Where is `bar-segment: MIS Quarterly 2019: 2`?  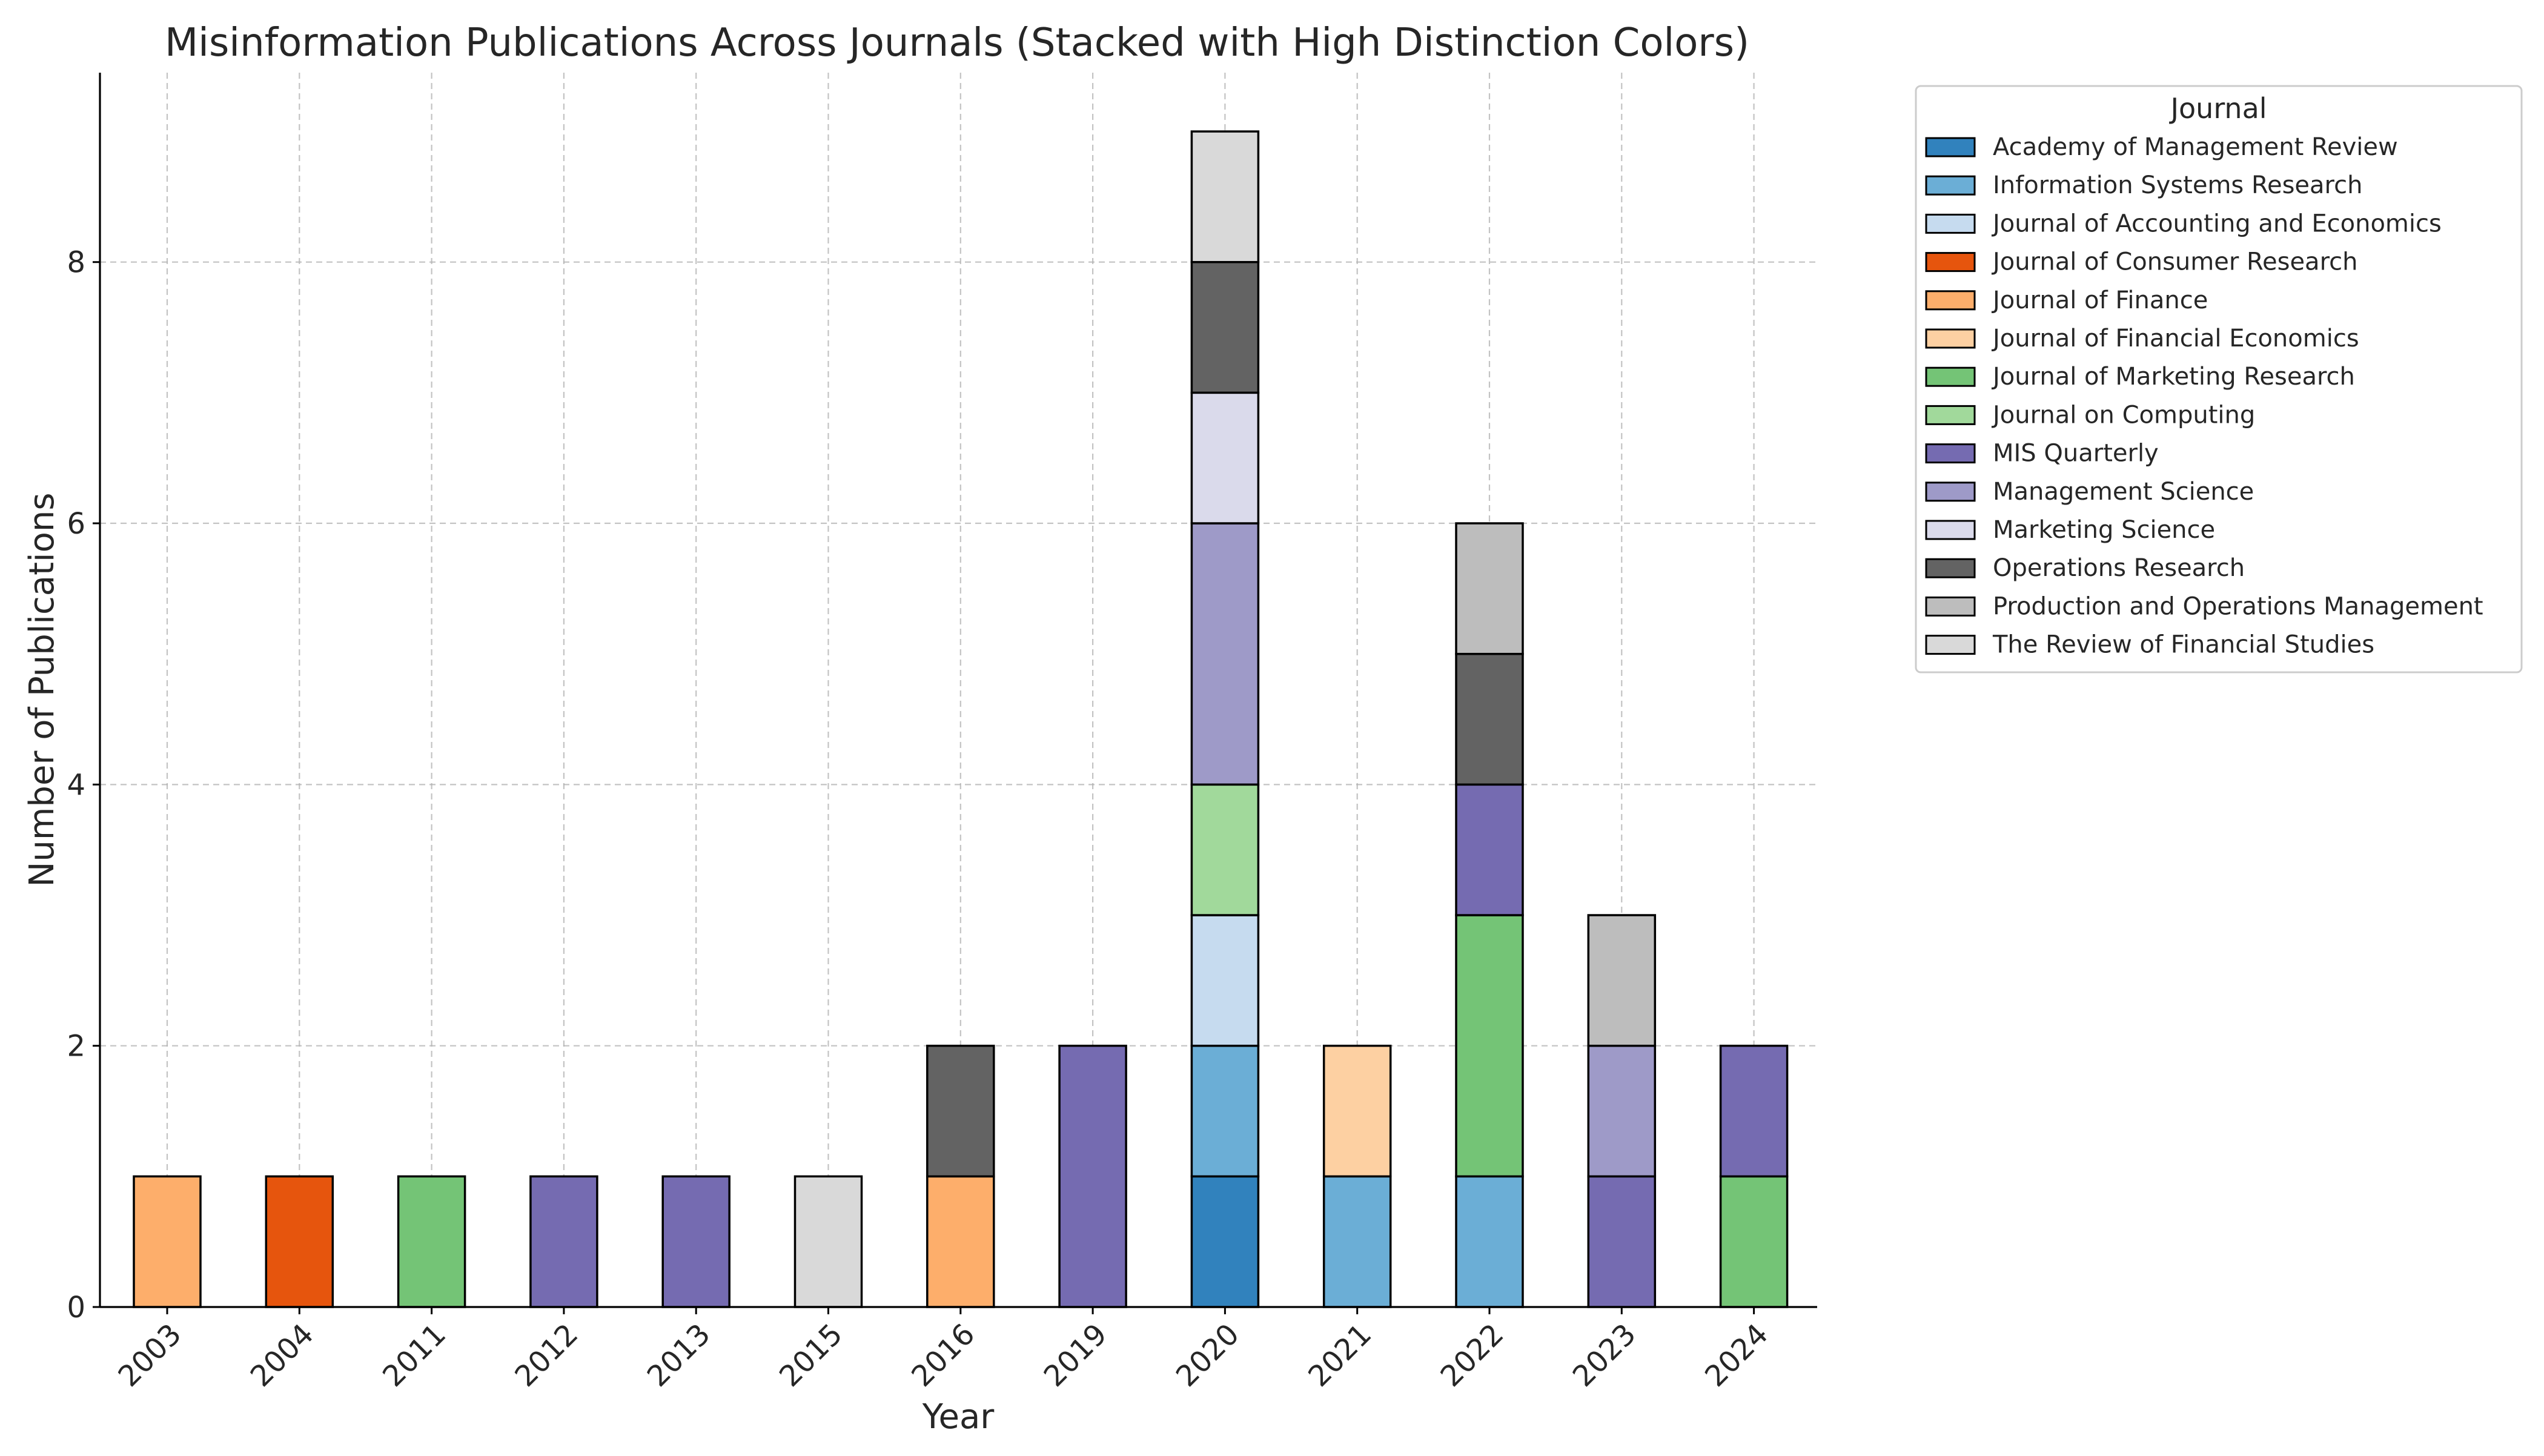 bar-segment: MIS Quarterly 2019: 2 is located at coordinates (1092, 1176).